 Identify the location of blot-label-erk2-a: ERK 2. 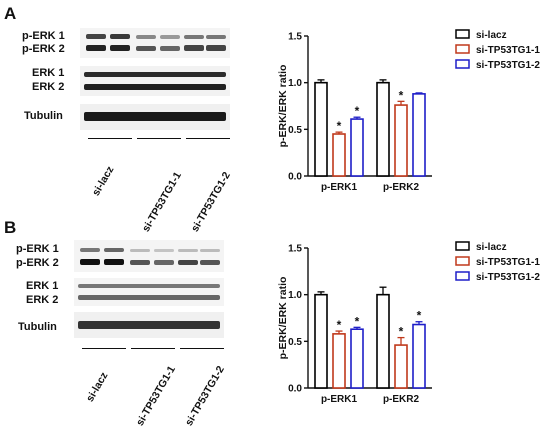
(48, 87).